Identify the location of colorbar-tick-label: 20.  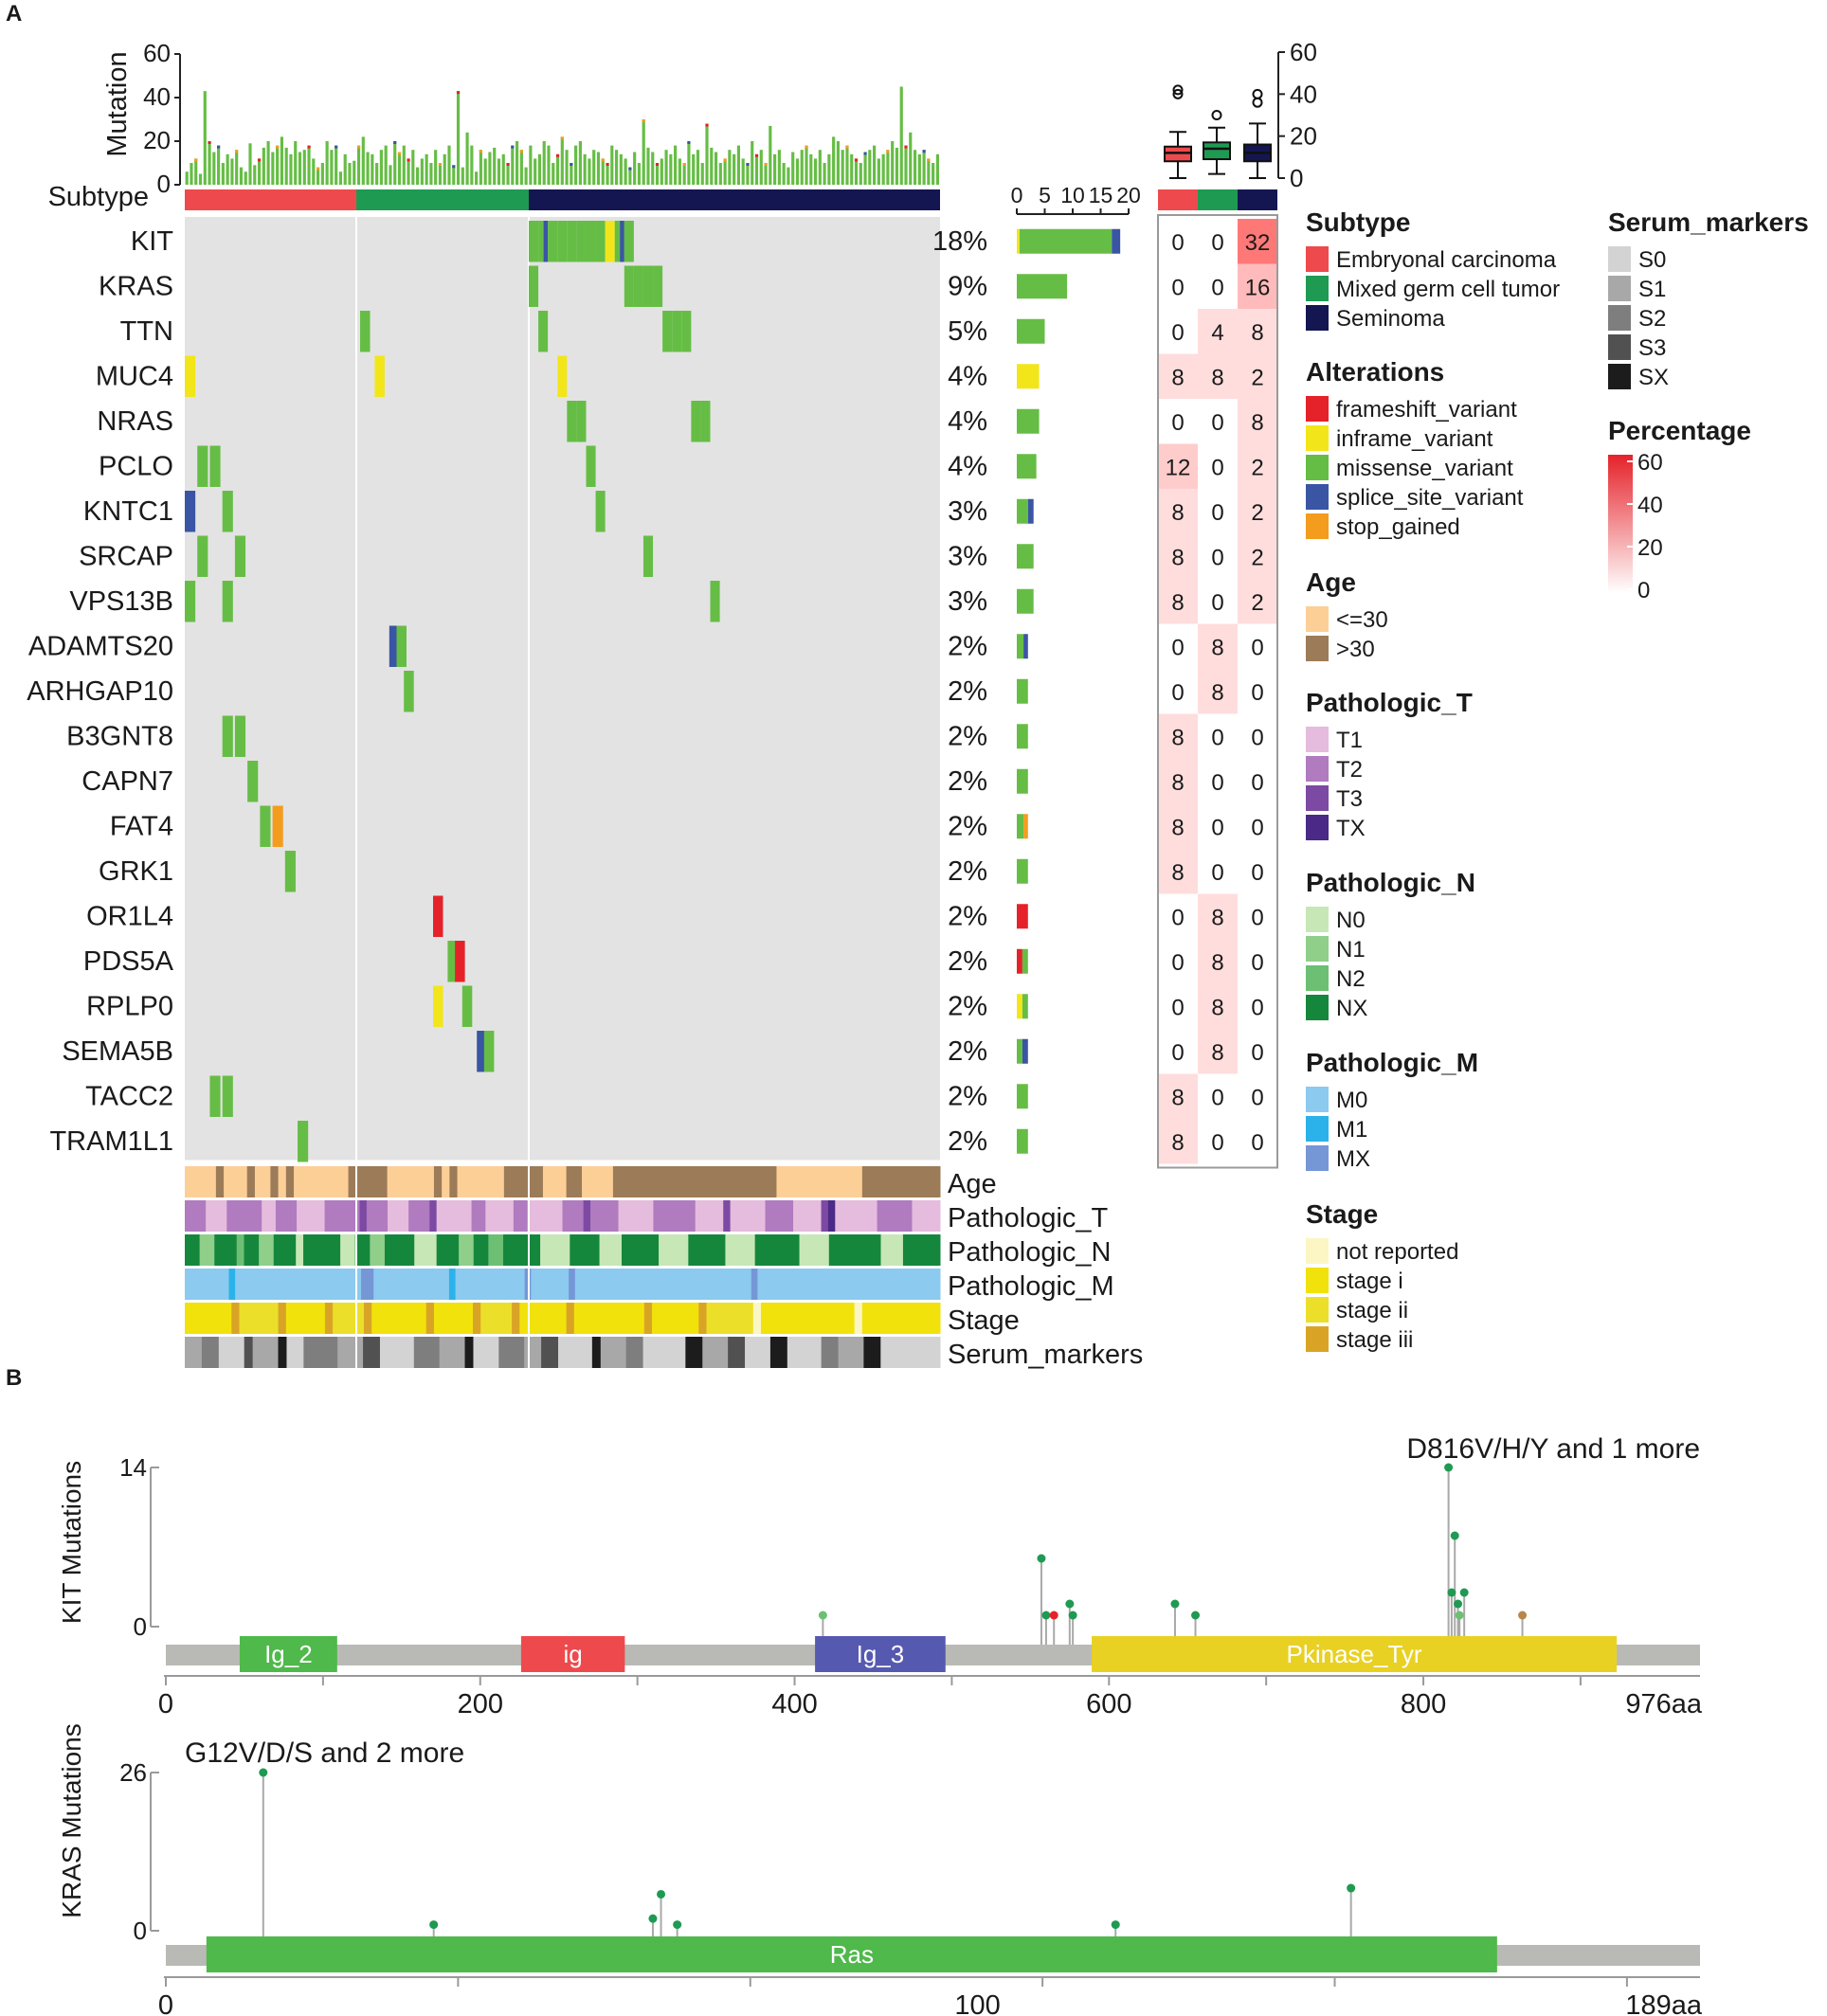
(1650, 548).